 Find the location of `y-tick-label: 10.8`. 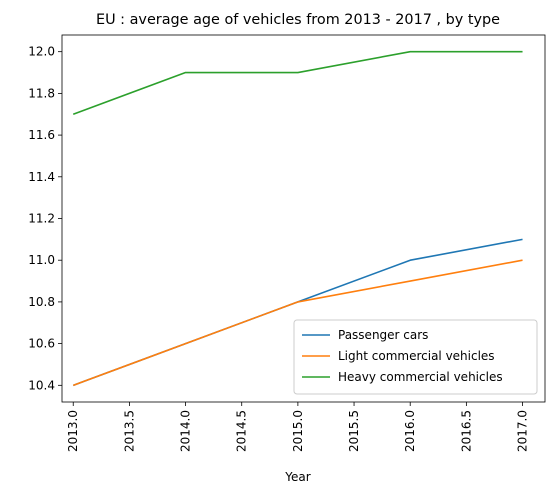

y-tick-label: 10.8 is located at coordinates (41, 302).